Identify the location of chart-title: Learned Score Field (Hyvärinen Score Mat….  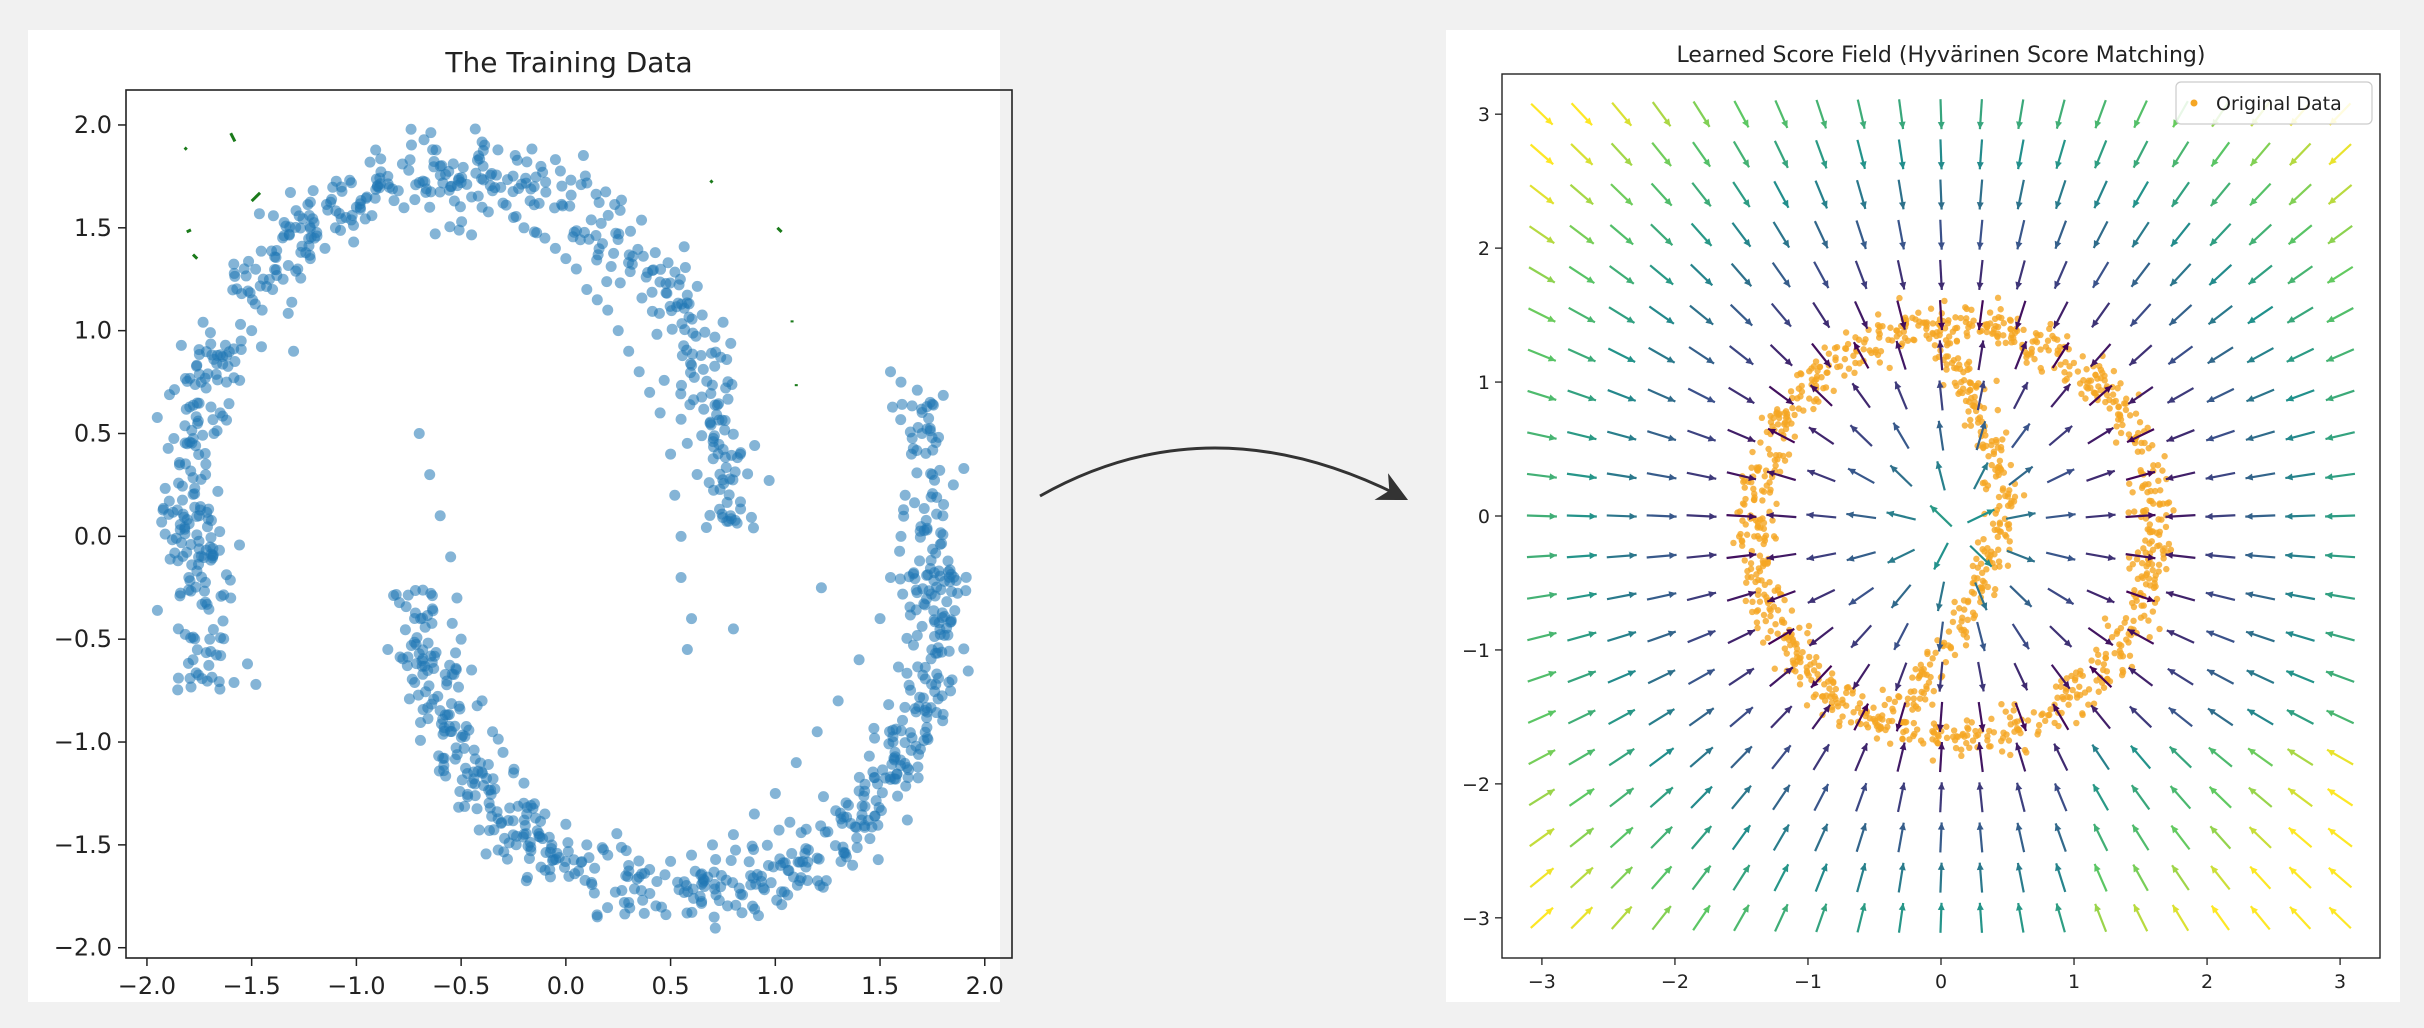
(1941, 55).